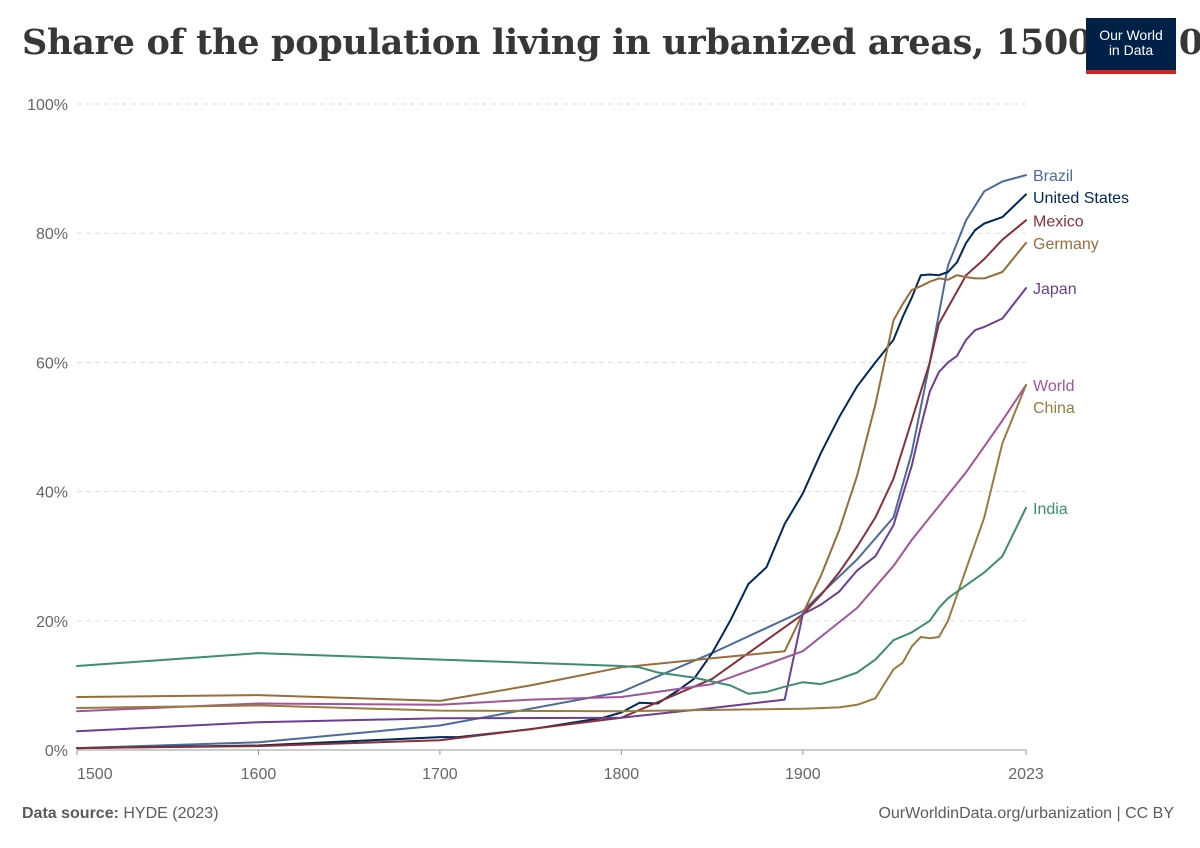 Image resolution: width=1200 pixels, height=848 pixels. What do you see at coordinates (803, 774) in the screenshot?
I see `x-tick-label: 1900` at bounding box center [803, 774].